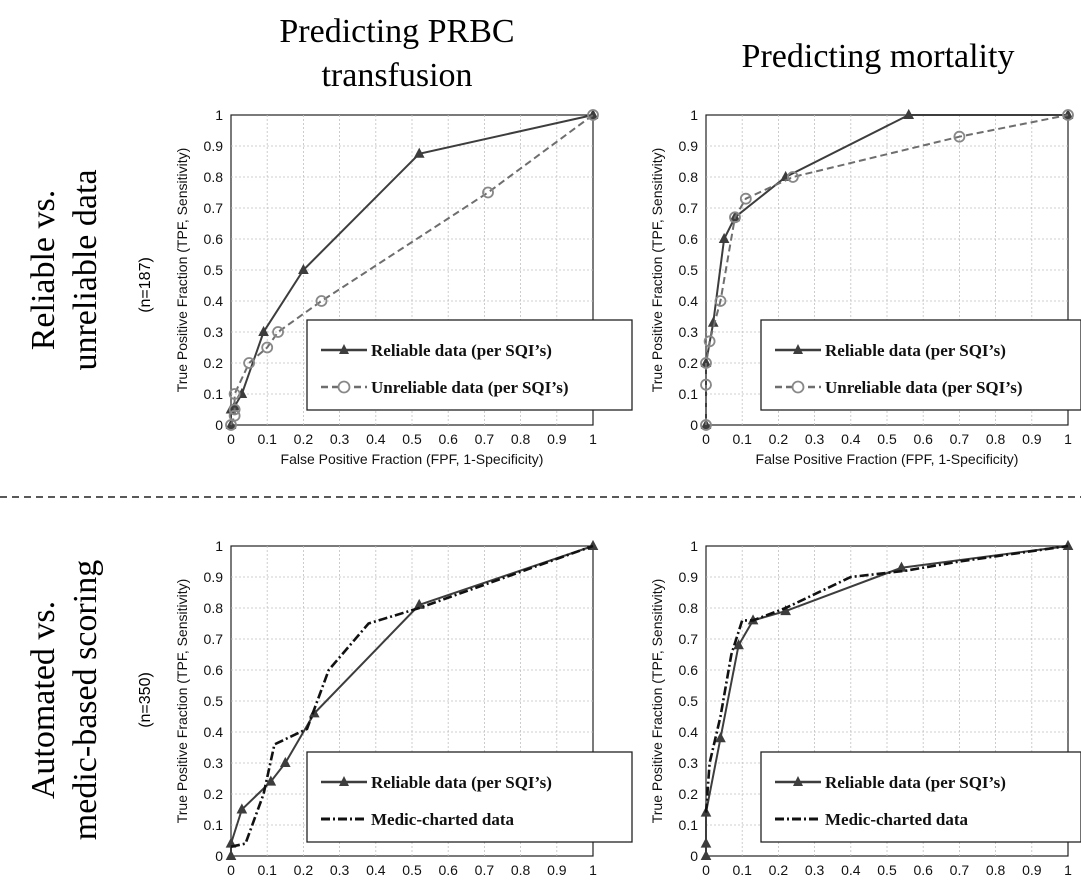  What do you see at coordinates (145, 700) in the screenshot?
I see `row-title-bottom-n: (n=350)` at bounding box center [145, 700].